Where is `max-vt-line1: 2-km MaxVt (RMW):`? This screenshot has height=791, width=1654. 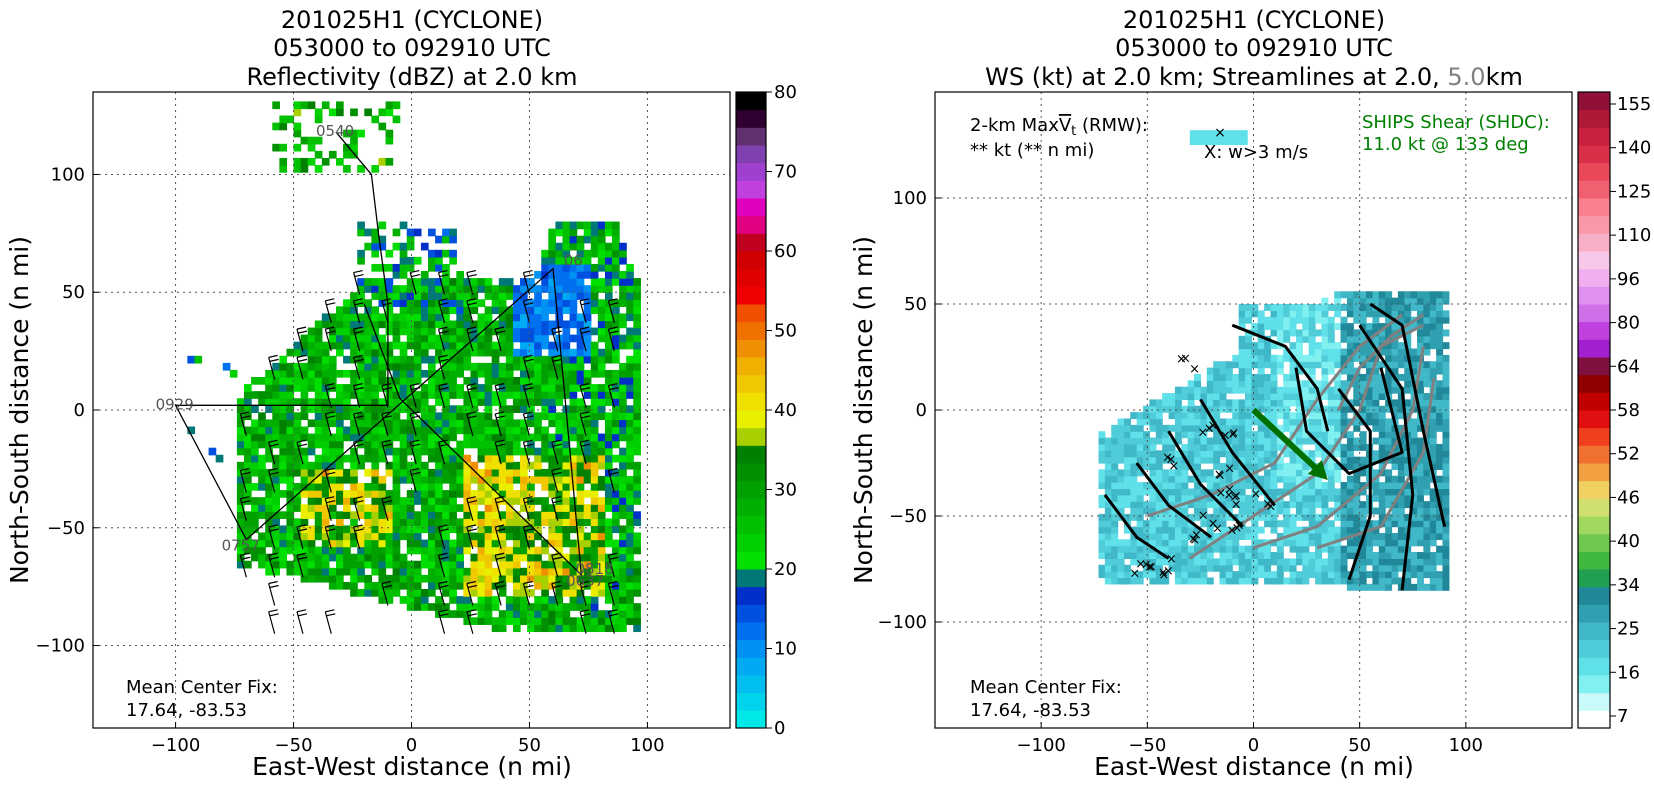
max-vt-line1: 2-km MaxVt (RMW): is located at coordinates (1059, 127).